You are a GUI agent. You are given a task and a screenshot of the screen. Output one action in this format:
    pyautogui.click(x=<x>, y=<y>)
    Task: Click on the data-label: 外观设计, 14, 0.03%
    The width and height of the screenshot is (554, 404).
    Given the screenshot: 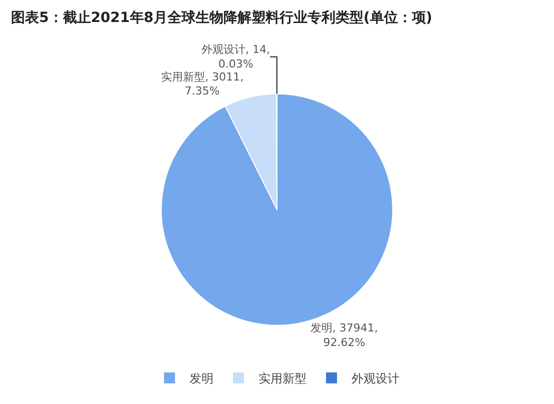 What is the action you would take?
    pyautogui.click(x=236, y=56)
    